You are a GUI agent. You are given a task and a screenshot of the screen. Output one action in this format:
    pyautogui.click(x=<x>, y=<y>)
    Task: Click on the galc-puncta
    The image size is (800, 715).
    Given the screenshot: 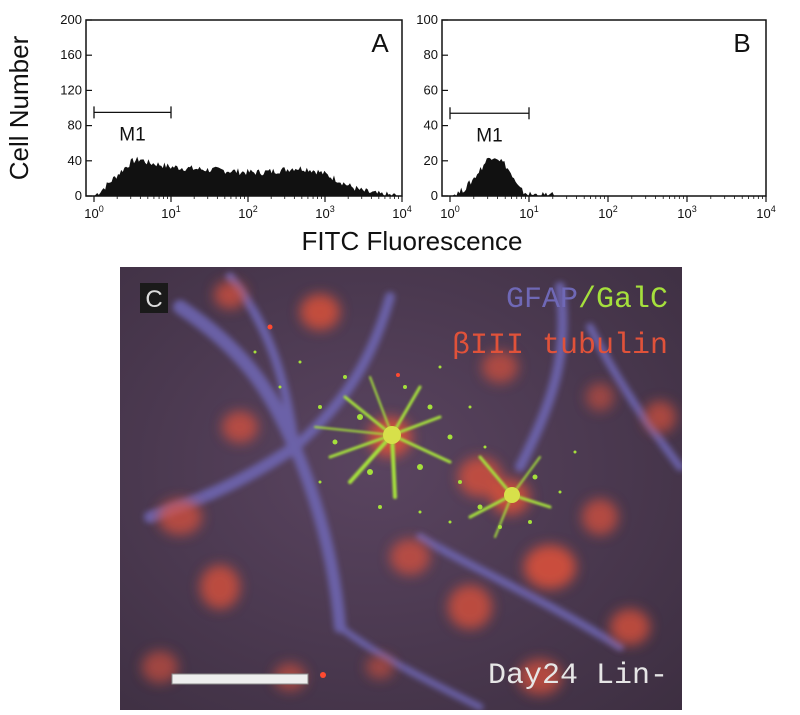 What is the action you would take?
    pyautogui.click(x=415, y=439)
    